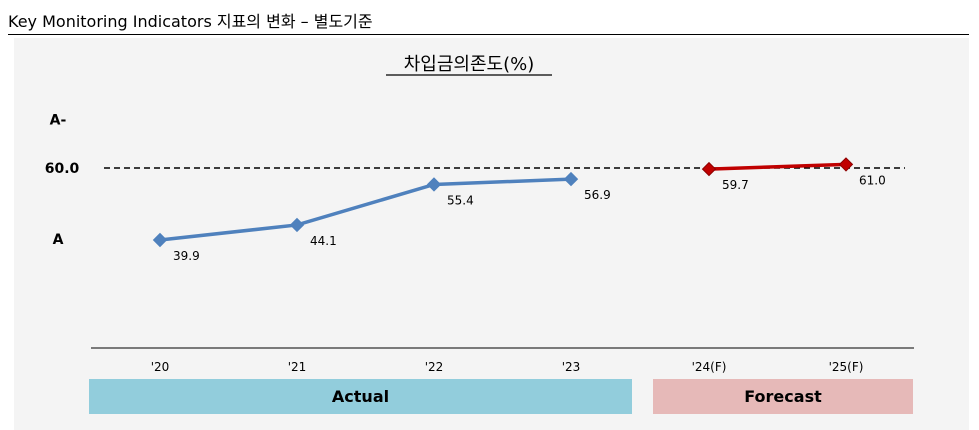 Image resolution: width=979 pixels, height=430 pixels. Describe the element at coordinates (460, 200) in the screenshot. I see `data-label: 55.4` at that location.